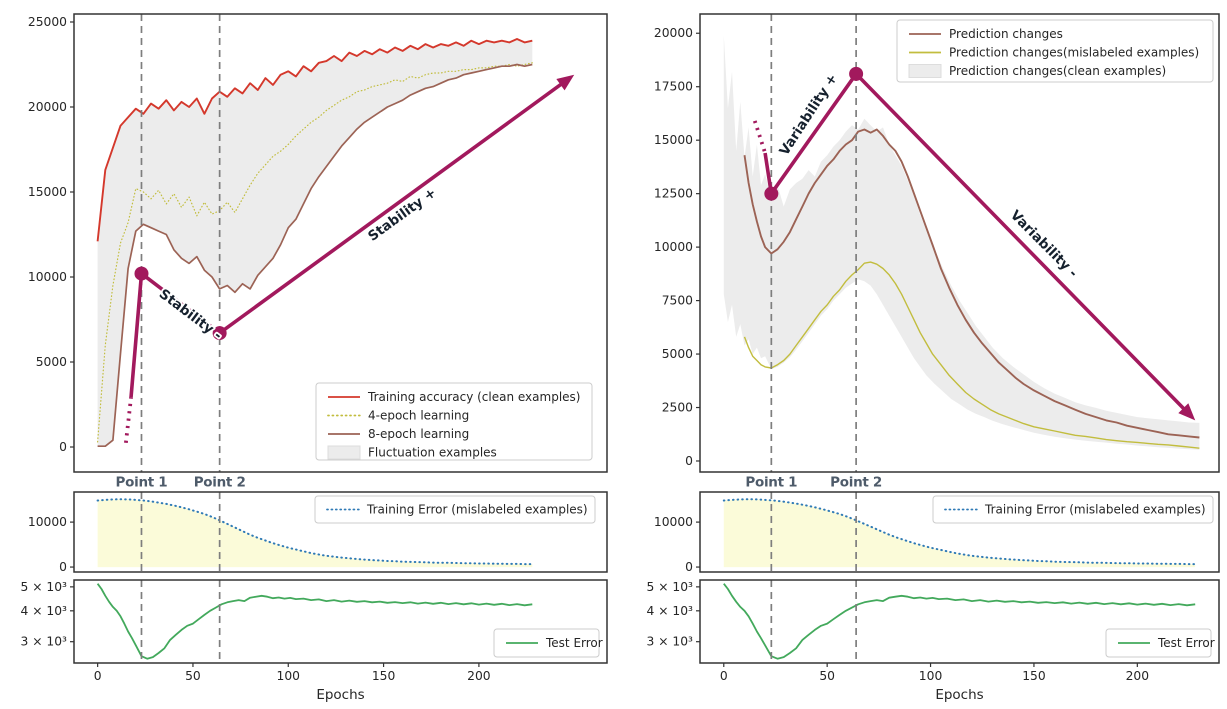 The width and height of the screenshot is (1227, 709). What do you see at coordinates (1044, 244) in the screenshot?
I see `annotation-label: Variability -` at bounding box center [1044, 244].